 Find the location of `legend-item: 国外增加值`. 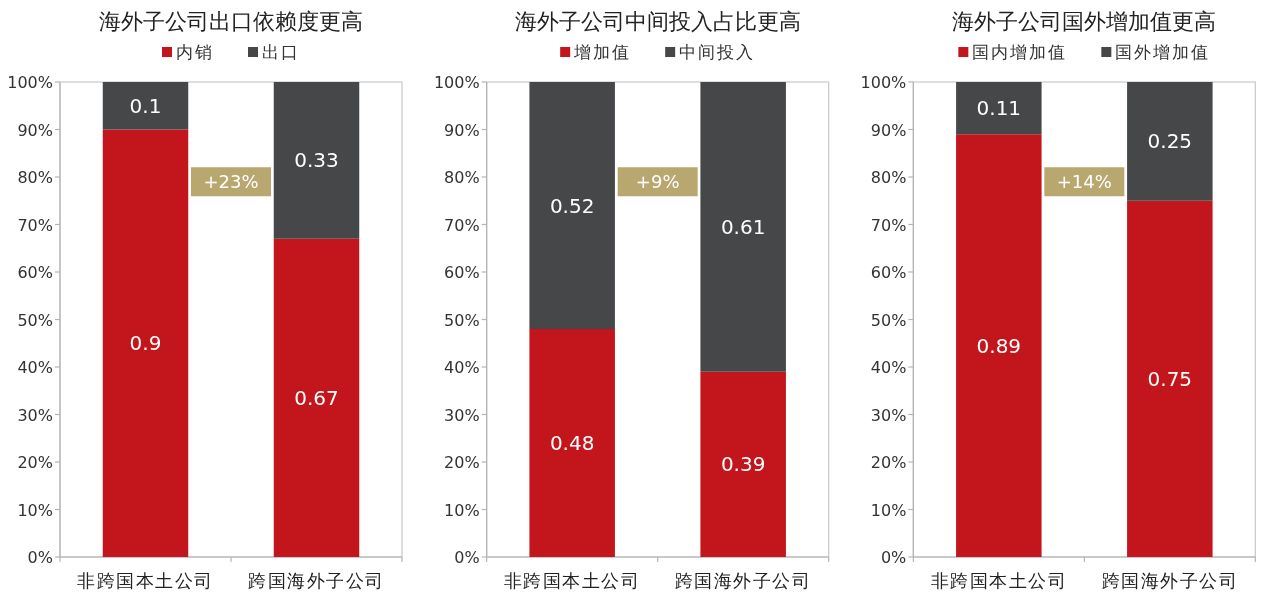

legend-item: 国外增加值 is located at coordinates (1156, 52).